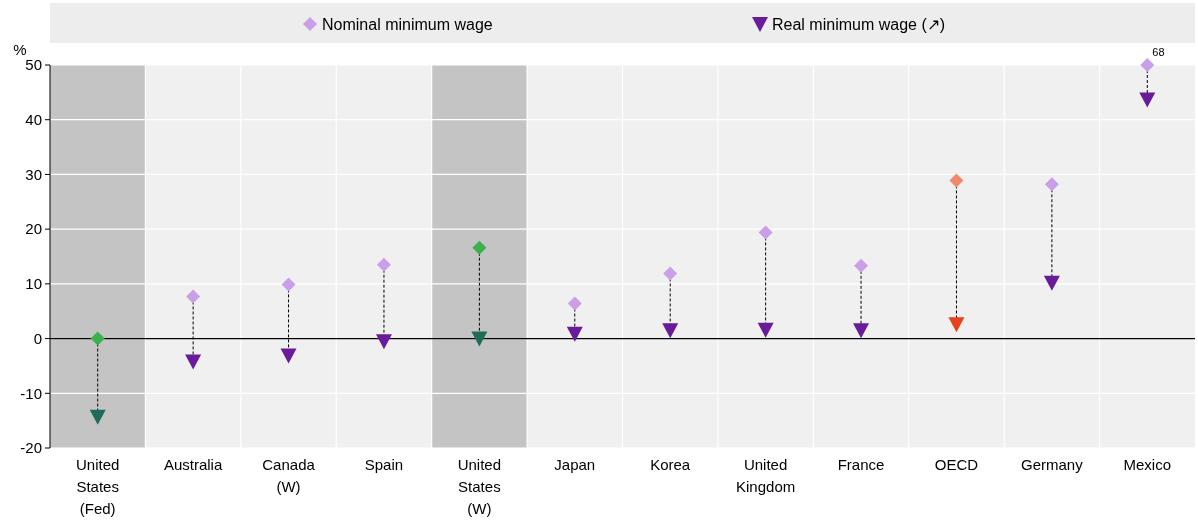 The width and height of the screenshot is (1198, 521). What do you see at coordinates (766, 475) in the screenshot?
I see `x-tick-label: United Kingdom` at bounding box center [766, 475].